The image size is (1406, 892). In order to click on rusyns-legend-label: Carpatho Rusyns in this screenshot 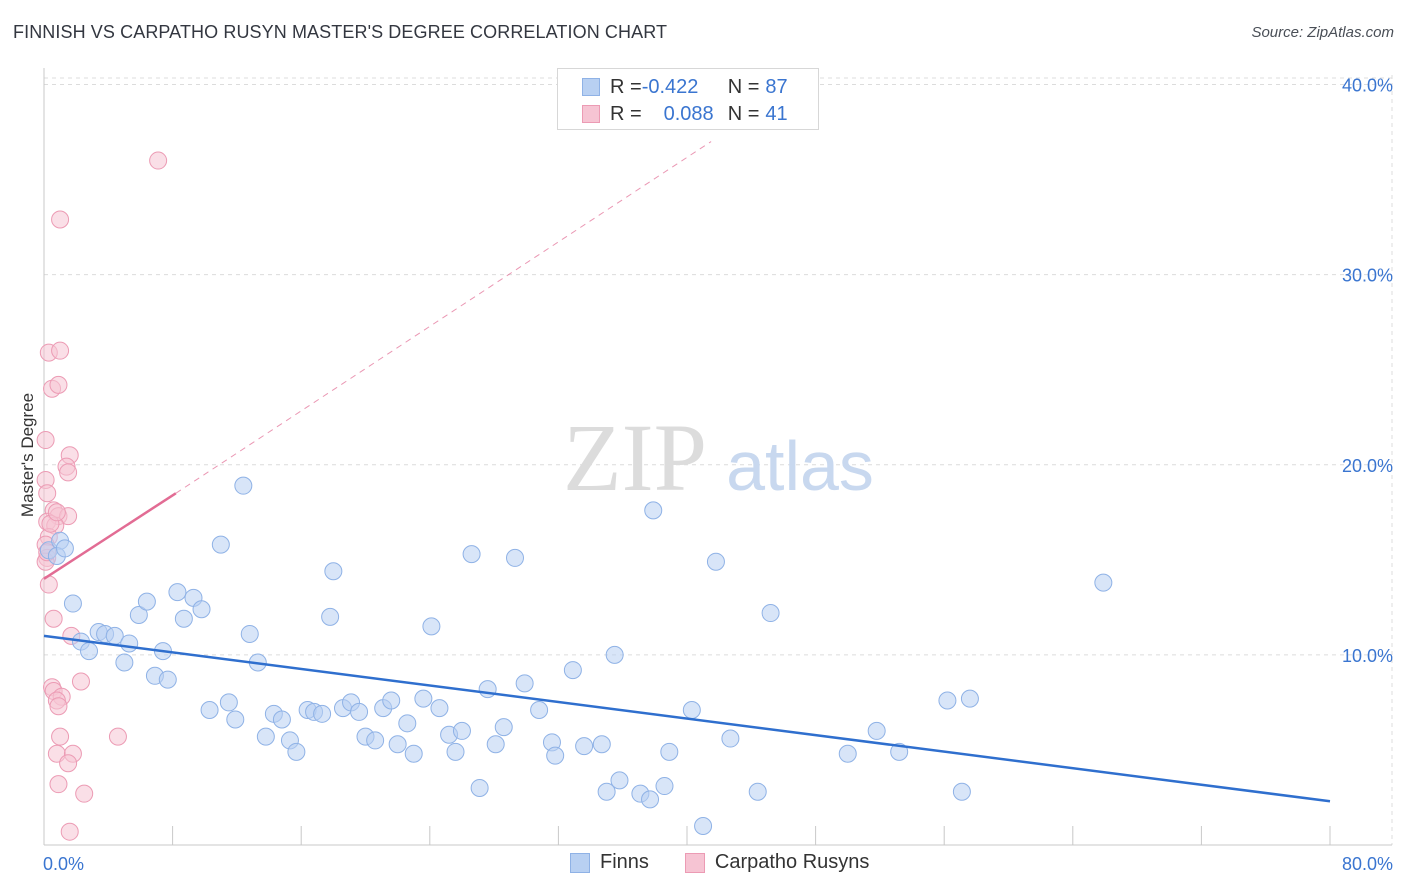, I will do `click(792, 862)`.